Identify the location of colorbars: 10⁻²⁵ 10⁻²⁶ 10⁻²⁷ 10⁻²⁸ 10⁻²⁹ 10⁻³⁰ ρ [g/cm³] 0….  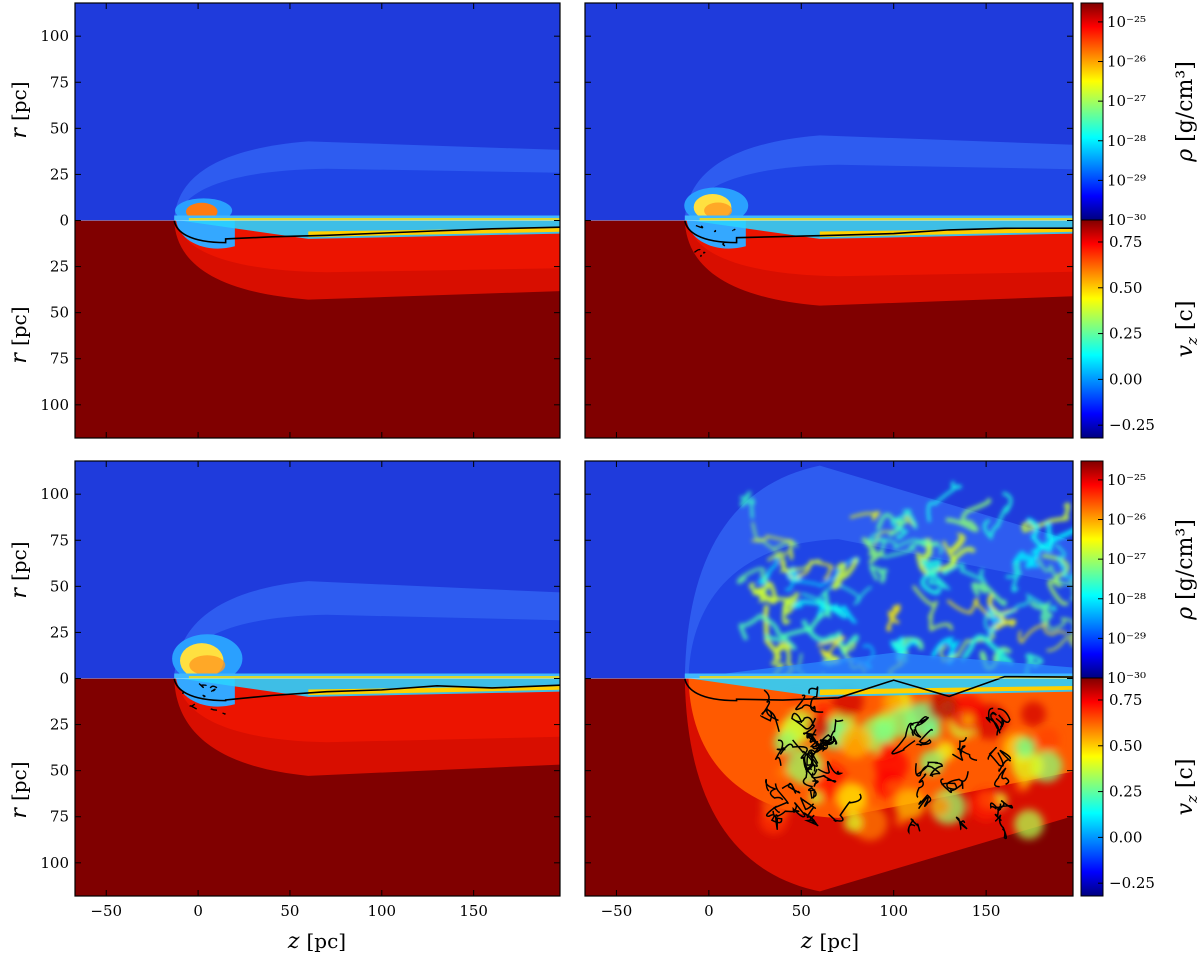
(1140, 449).